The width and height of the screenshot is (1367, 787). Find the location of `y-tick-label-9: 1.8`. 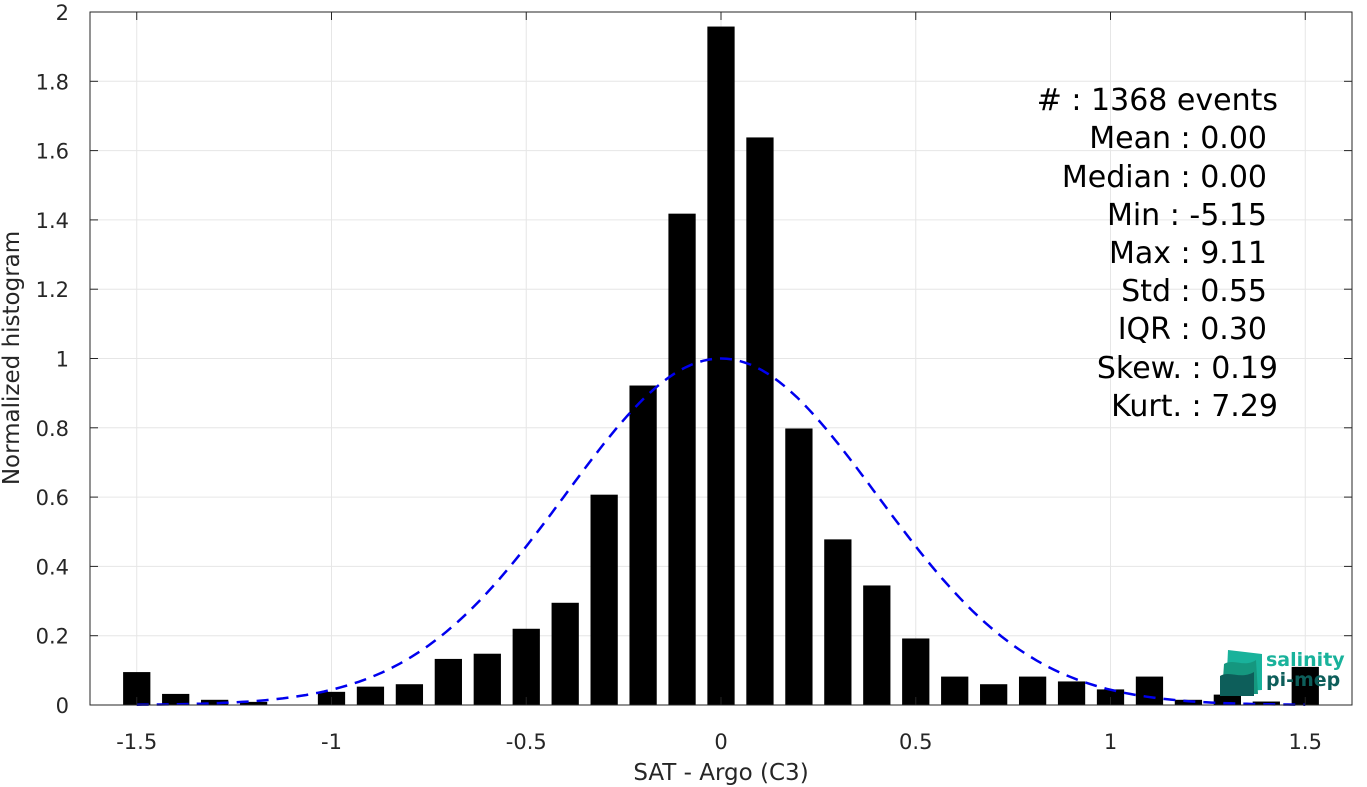

y-tick-label-9: 1.8 is located at coordinates (52, 82).